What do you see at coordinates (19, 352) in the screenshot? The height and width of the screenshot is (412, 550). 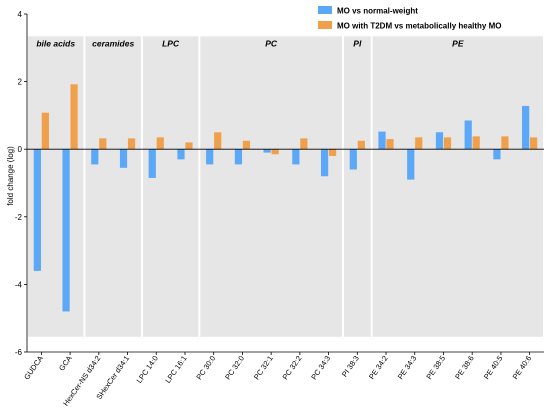 I see `y-tick-label--6: -6` at bounding box center [19, 352].